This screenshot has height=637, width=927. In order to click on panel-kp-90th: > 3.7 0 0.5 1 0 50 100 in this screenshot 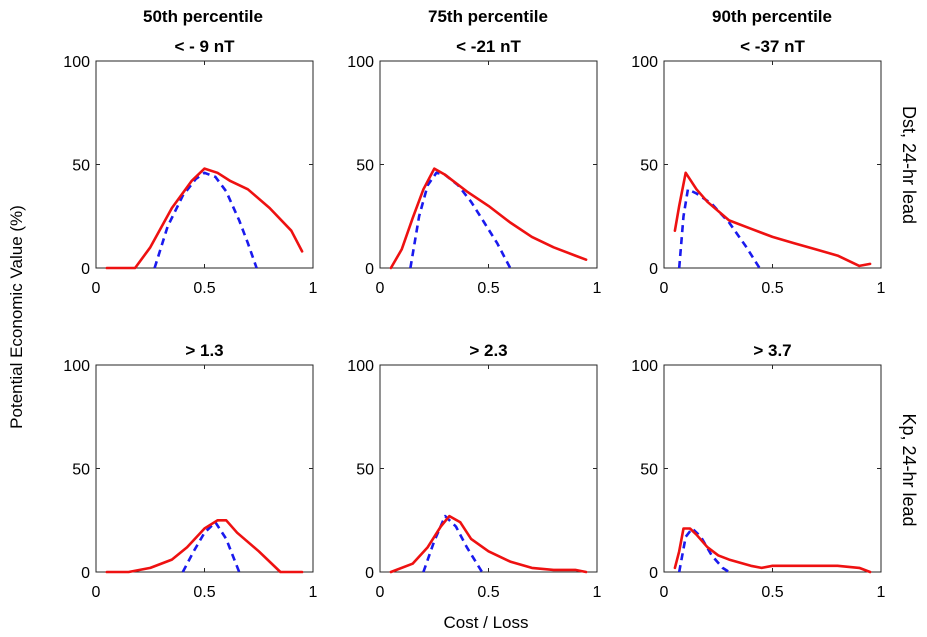, I will do `click(758, 471)`.